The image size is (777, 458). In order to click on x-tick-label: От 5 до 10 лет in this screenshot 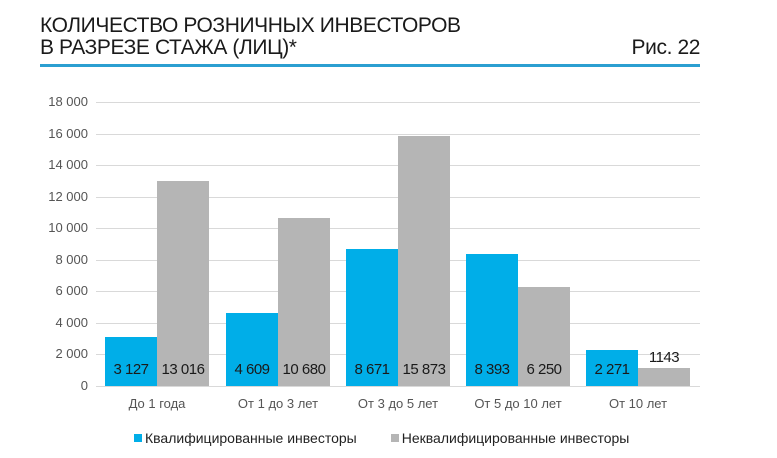, I will do `click(518, 403)`.